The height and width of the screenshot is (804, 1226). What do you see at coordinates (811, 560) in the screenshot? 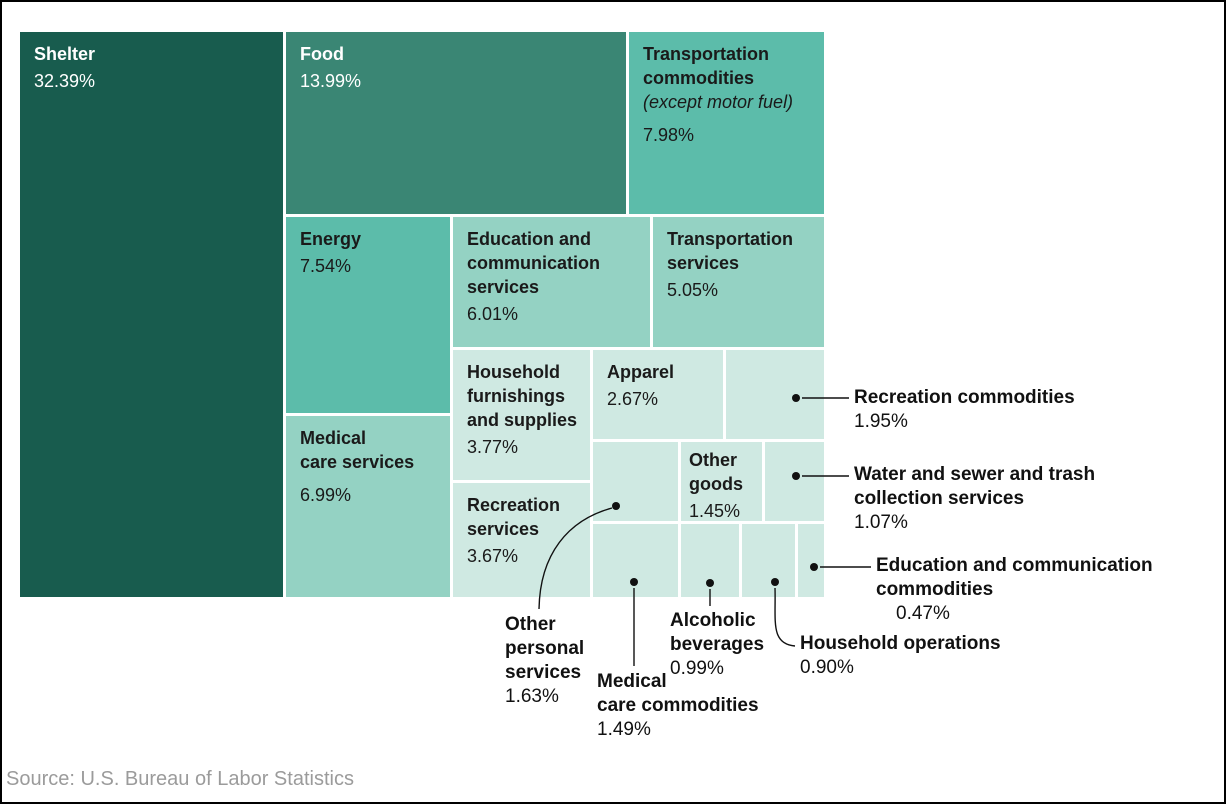
I see `tile-education-communication-commodities` at bounding box center [811, 560].